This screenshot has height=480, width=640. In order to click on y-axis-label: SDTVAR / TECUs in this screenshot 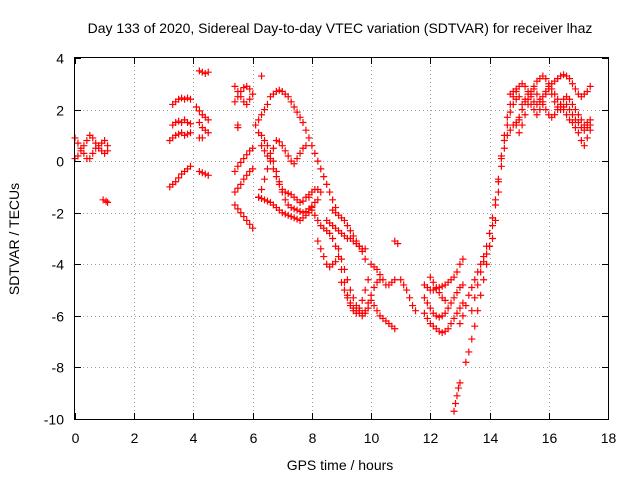, I will do `click(14, 239)`.